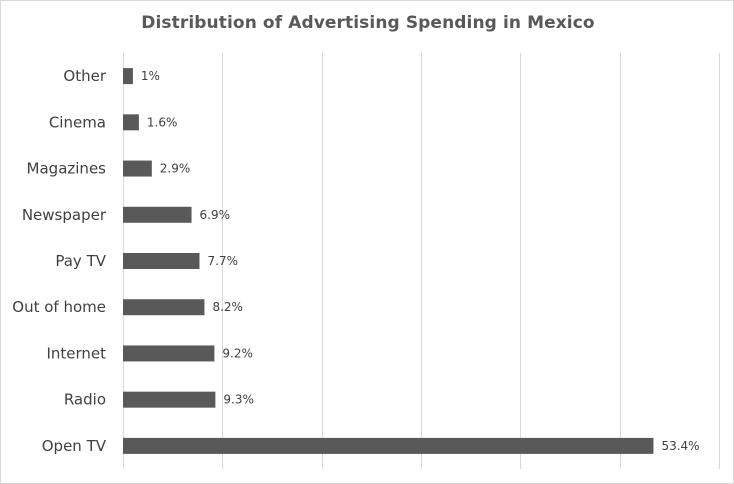 This screenshot has width=734, height=484. What do you see at coordinates (128, 76) in the screenshot?
I see `bar-other` at bounding box center [128, 76].